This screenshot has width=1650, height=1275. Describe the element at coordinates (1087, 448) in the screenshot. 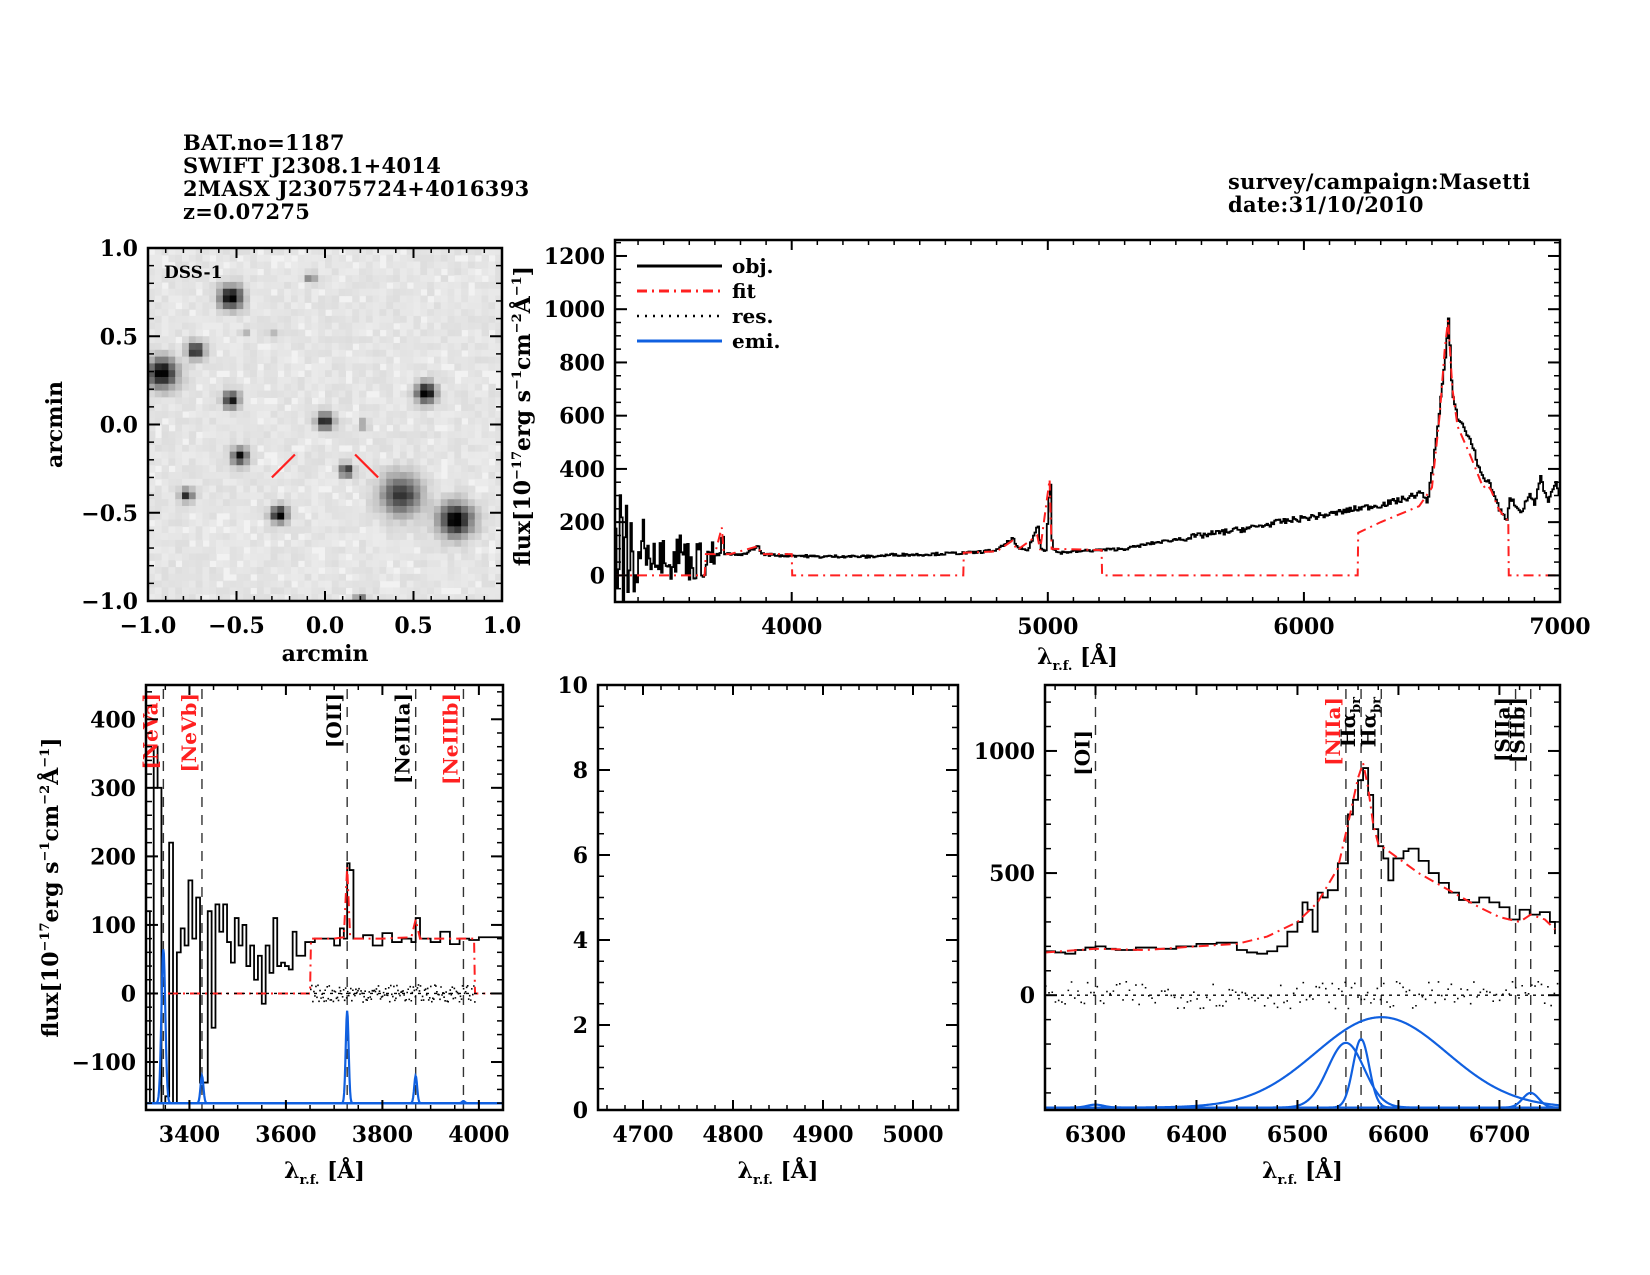

I see `fit-series` at that location.